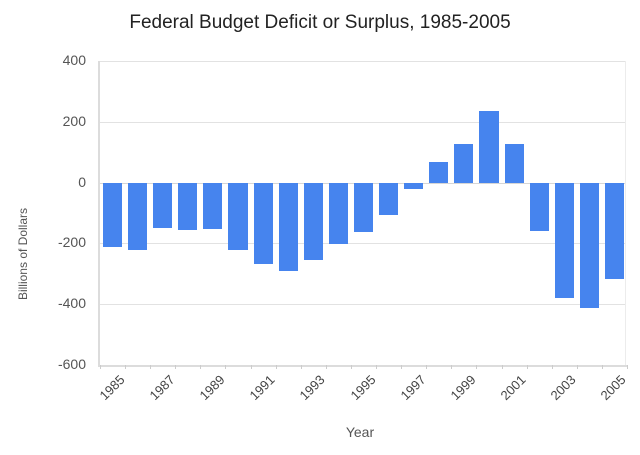  Describe the element at coordinates (362, 366) in the screenshot. I see `x-axis-line` at that location.